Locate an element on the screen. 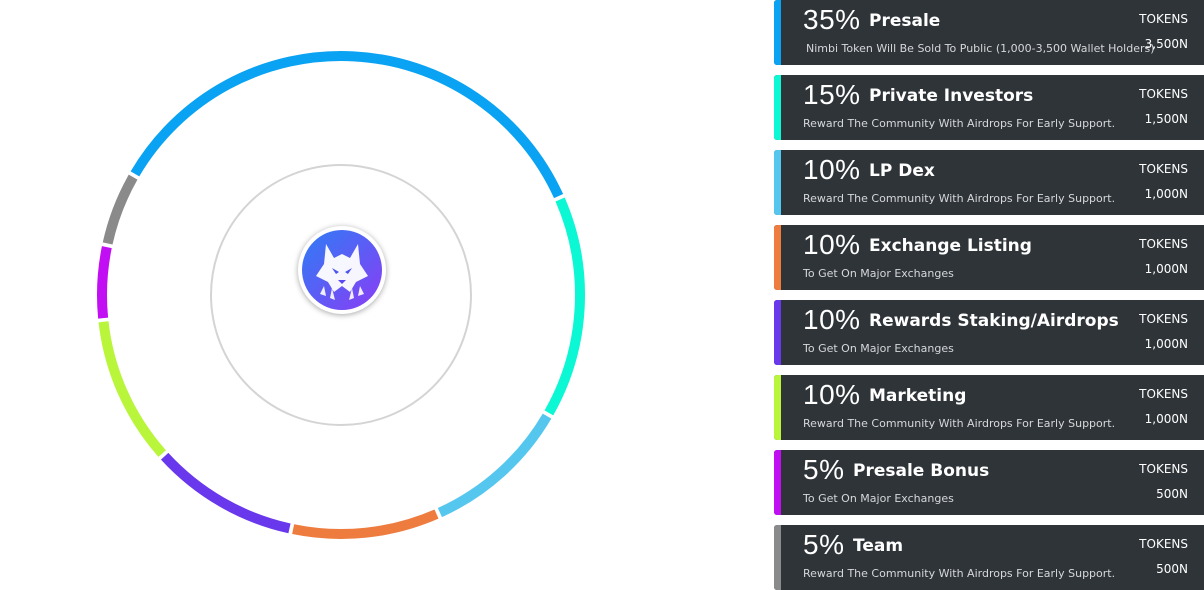  legend-title: Exchange Listing is located at coordinates (950, 246).